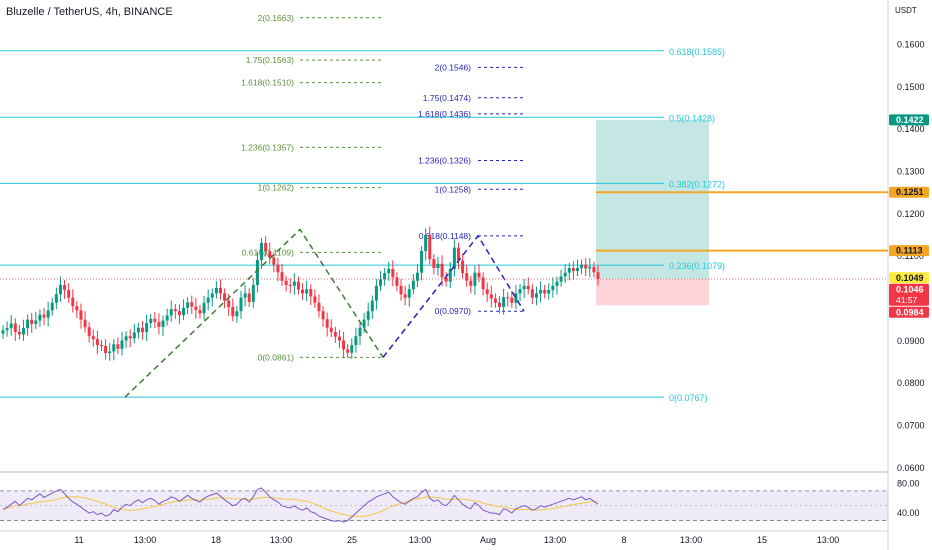  I want to click on fib-ext-green-label: 1.236(0.1357), so click(267, 147).